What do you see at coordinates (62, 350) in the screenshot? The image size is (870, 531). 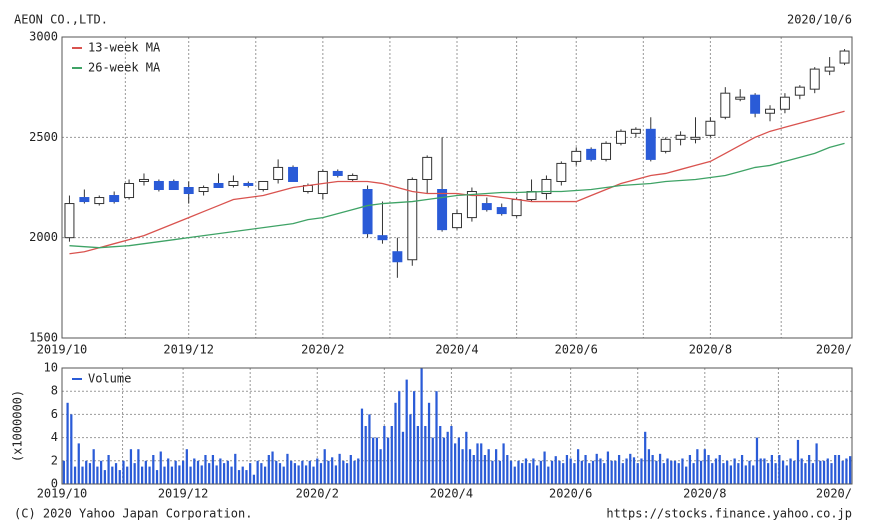 I see `x-tick-label: 2019/10` at bounding box center [62, 350].